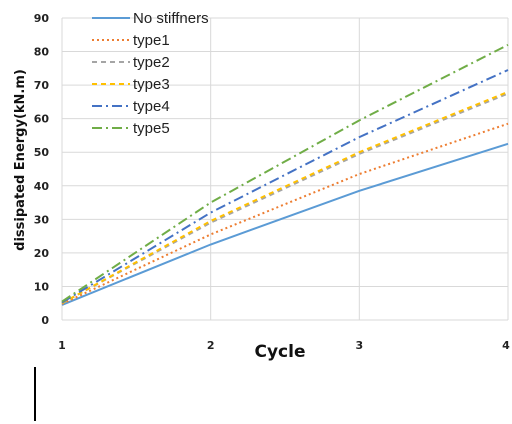  What do you see at coordinates (151, 128) in the screenshot?
I see `legend-label: type5` at bounding box center [151, 128].